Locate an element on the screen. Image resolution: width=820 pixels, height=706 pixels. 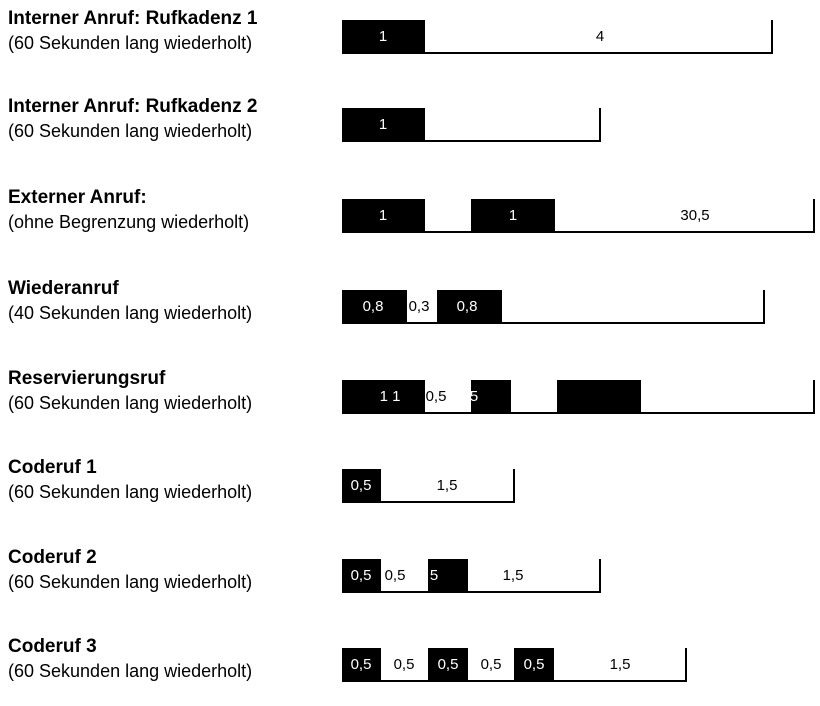
pause-duration-label: 0,3 is located at coordinates (419, 306).